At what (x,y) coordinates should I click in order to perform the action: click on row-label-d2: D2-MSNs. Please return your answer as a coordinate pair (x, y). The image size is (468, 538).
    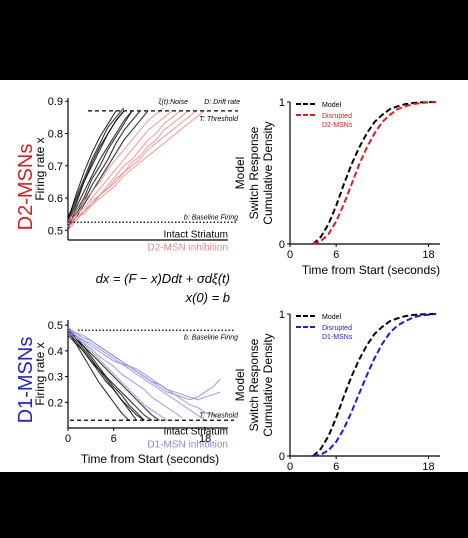
    Looking at the image, I should click on (26, 187).